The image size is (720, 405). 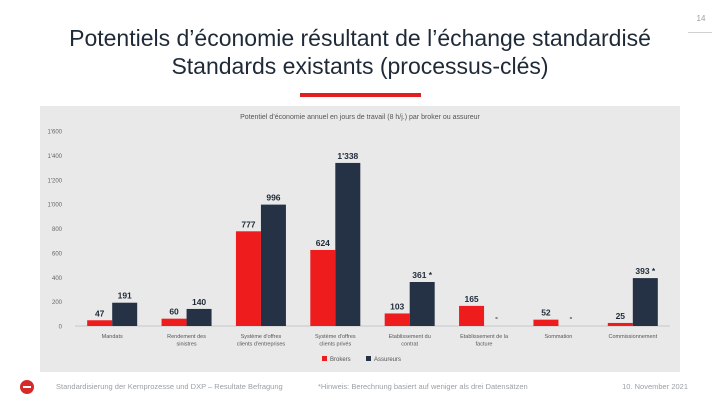 What do you see at coordinates (261, 341) in the screenshot?
I see `x-category-label: Système d'offres clients d'entreprises` at bounding box center [261, 341].